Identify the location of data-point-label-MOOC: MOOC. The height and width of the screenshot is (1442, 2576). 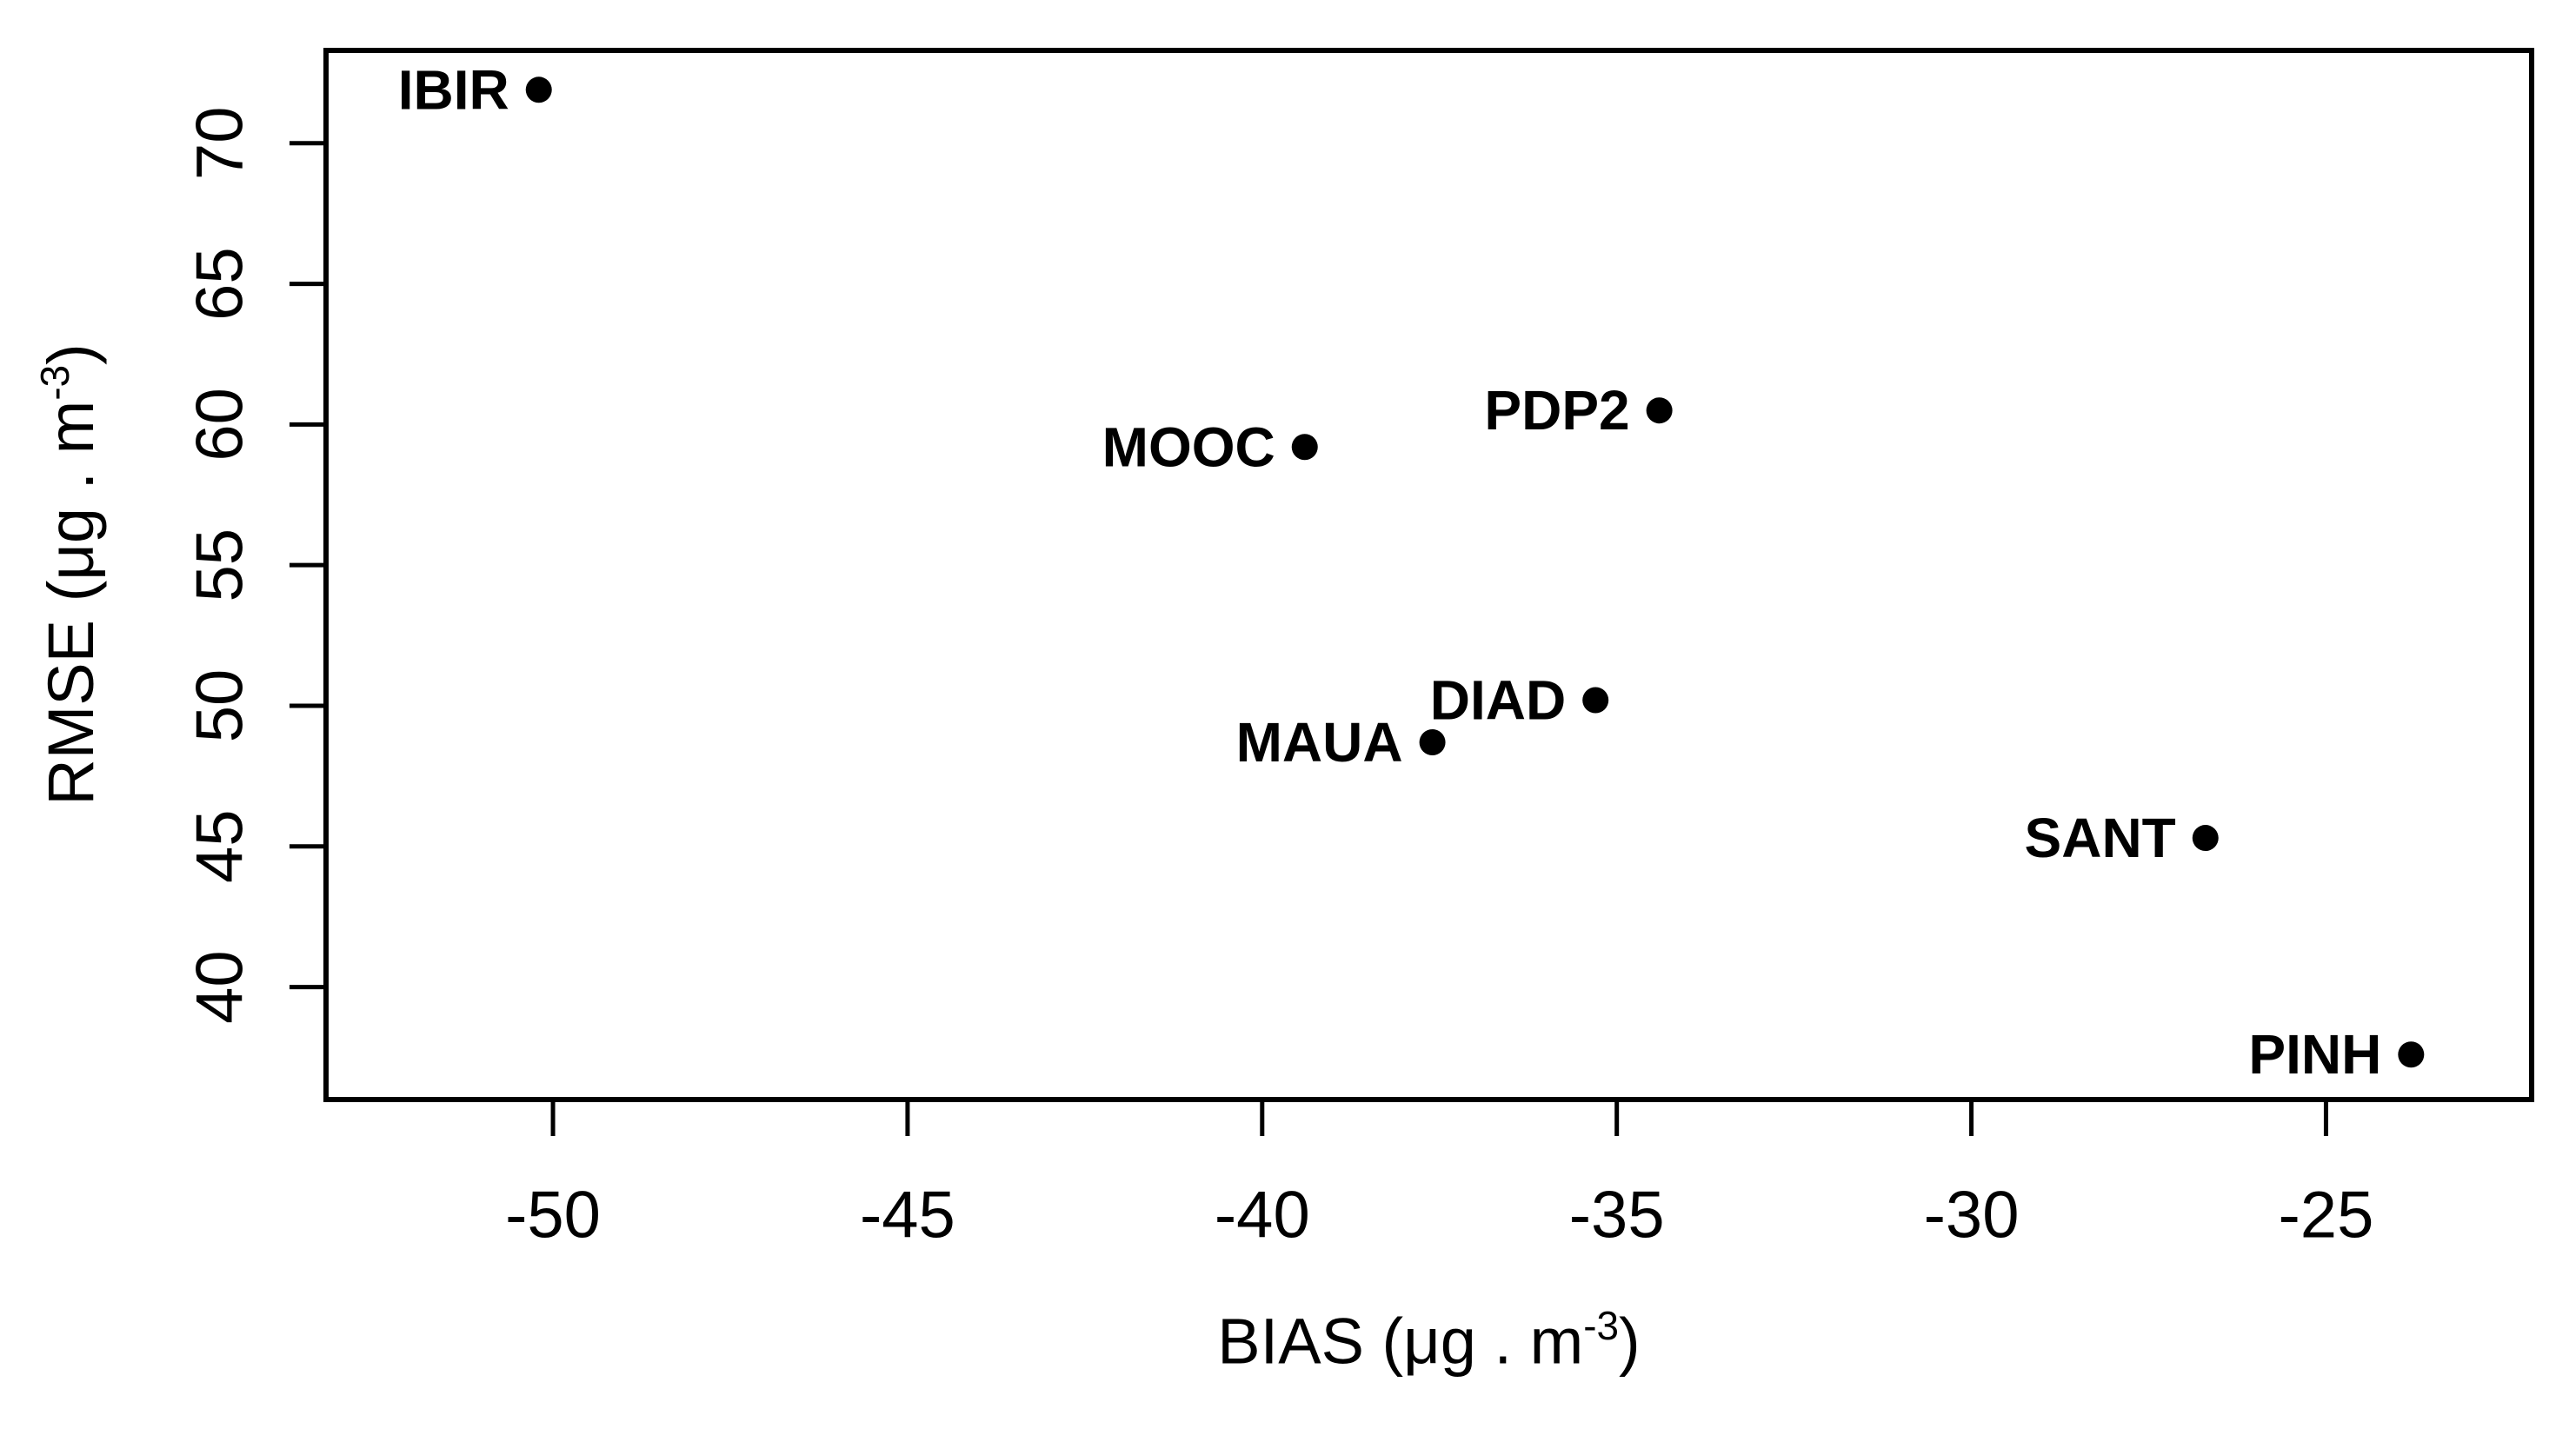
(1188, 446).